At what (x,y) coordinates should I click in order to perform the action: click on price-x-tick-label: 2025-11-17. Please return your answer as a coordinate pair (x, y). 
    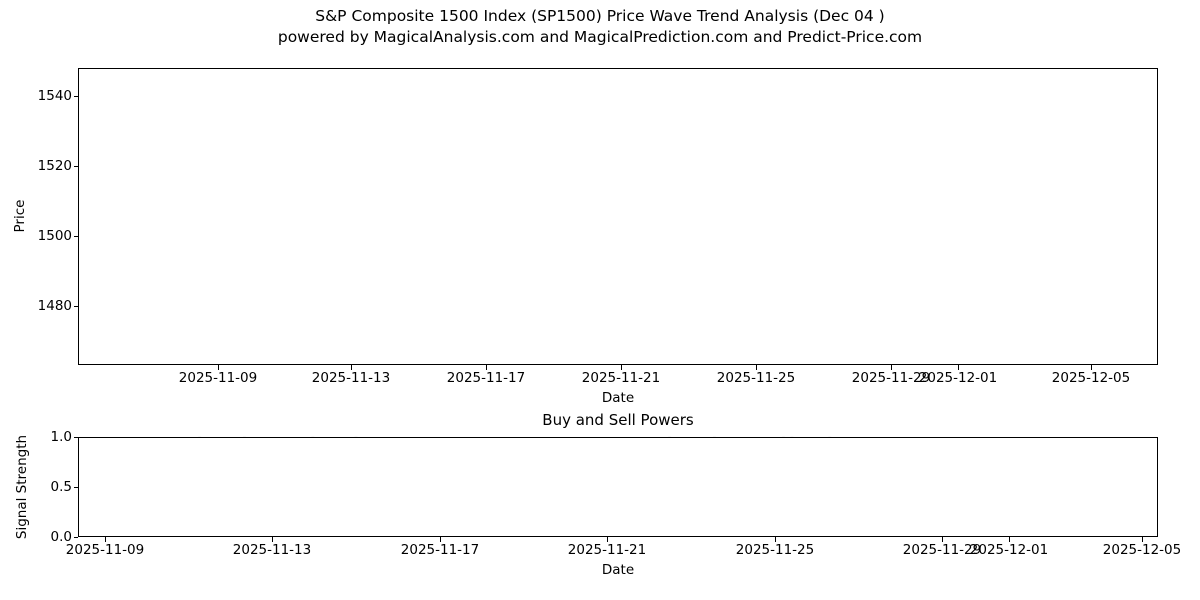
    Looking at the image, I should click on (486, 378).